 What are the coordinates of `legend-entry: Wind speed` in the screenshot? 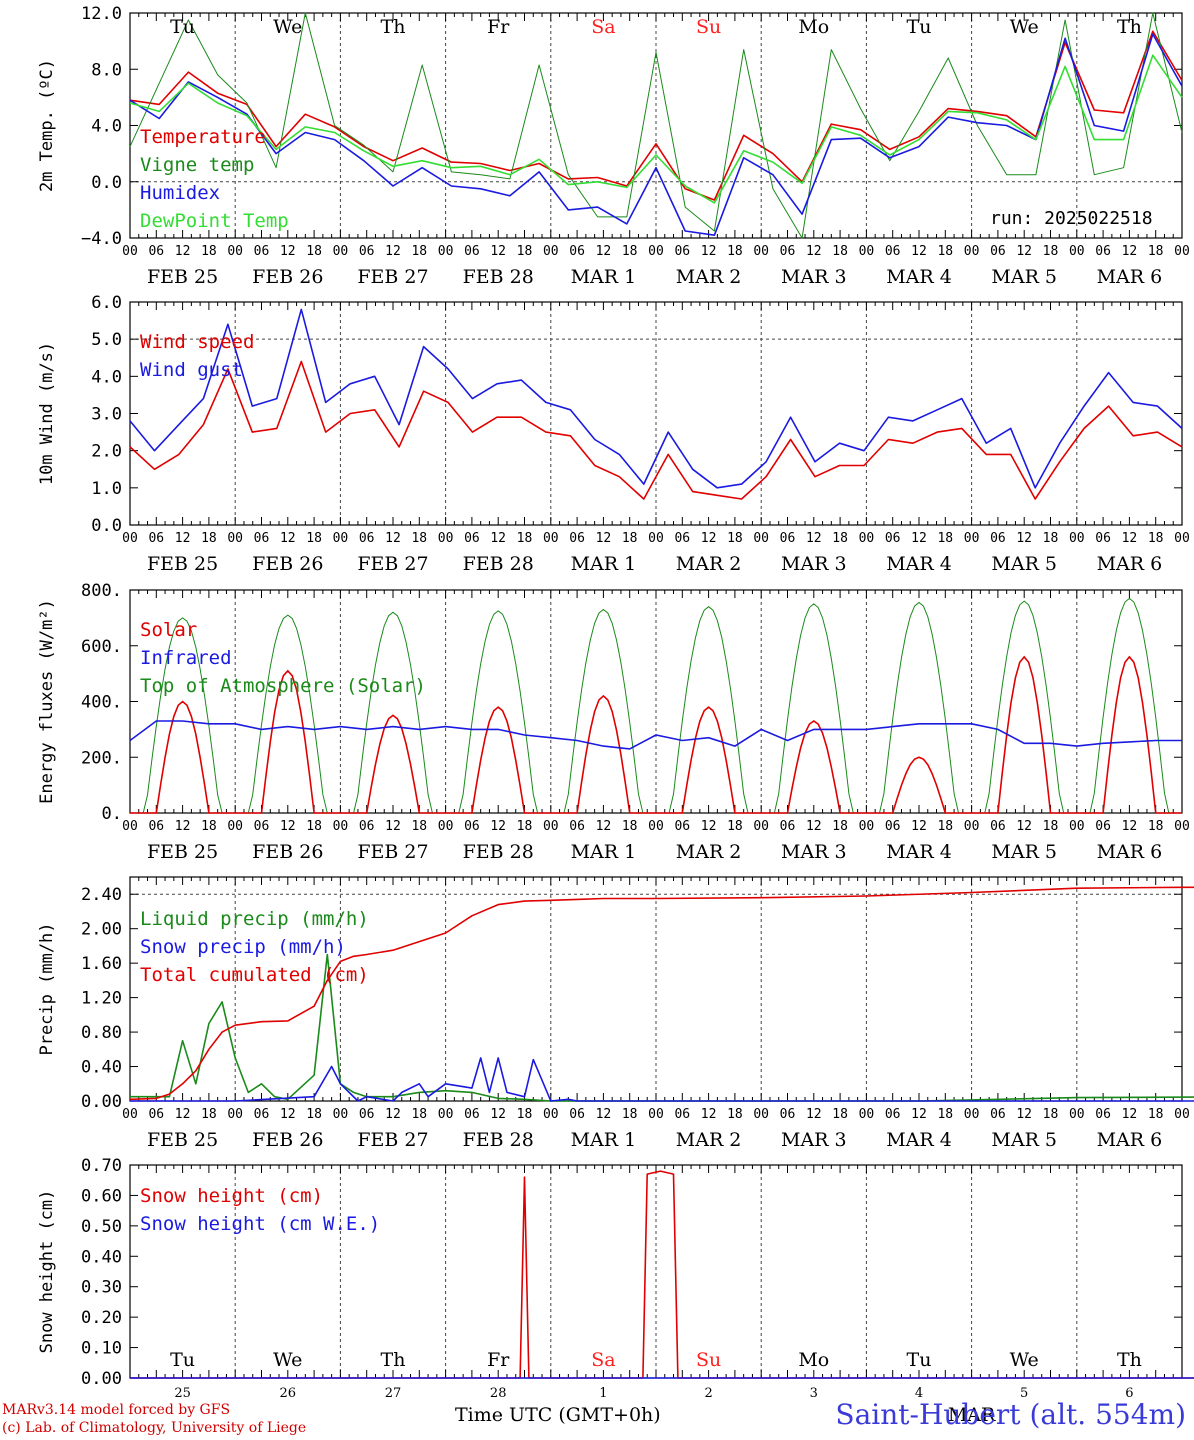 It's located at (197, 342).